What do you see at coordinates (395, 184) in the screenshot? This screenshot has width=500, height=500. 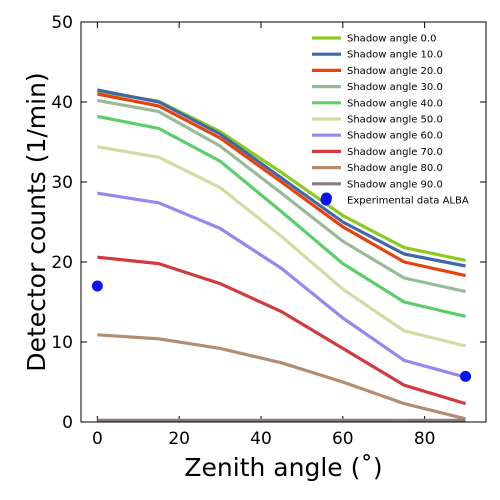 I see `legend-label: Shadow angle 90.0` at bounding box center [395, 184].